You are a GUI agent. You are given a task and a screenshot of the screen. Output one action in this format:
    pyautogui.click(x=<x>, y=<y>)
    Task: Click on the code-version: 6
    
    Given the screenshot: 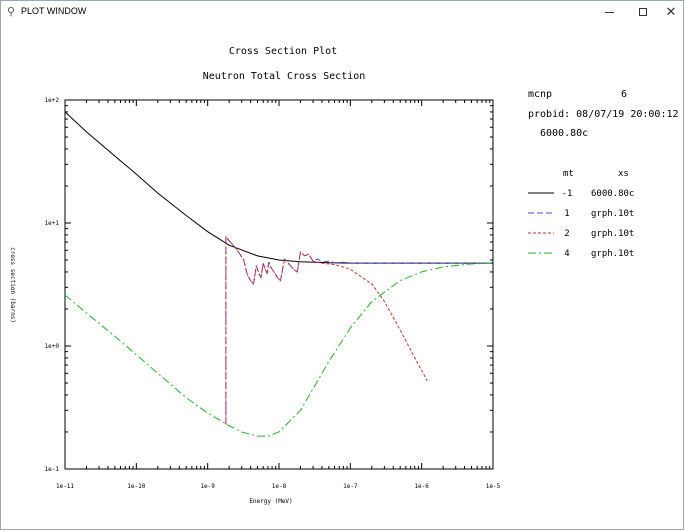 What is the action you would take?
    pyautogui.click(x=624, y=94)
    